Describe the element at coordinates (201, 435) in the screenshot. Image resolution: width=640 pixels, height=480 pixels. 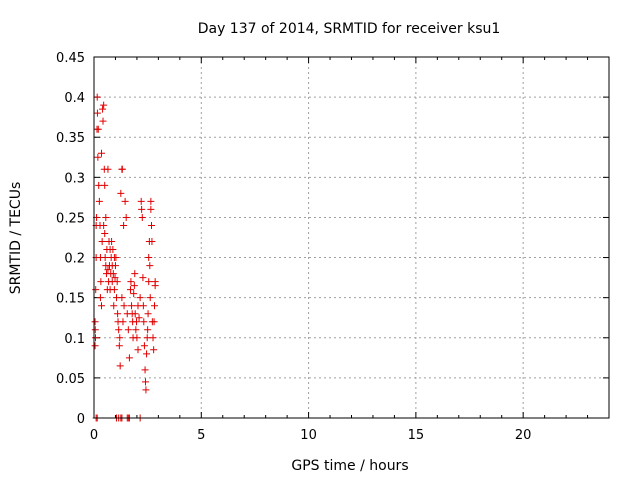
I see `x-tick-label: 5` at that location.